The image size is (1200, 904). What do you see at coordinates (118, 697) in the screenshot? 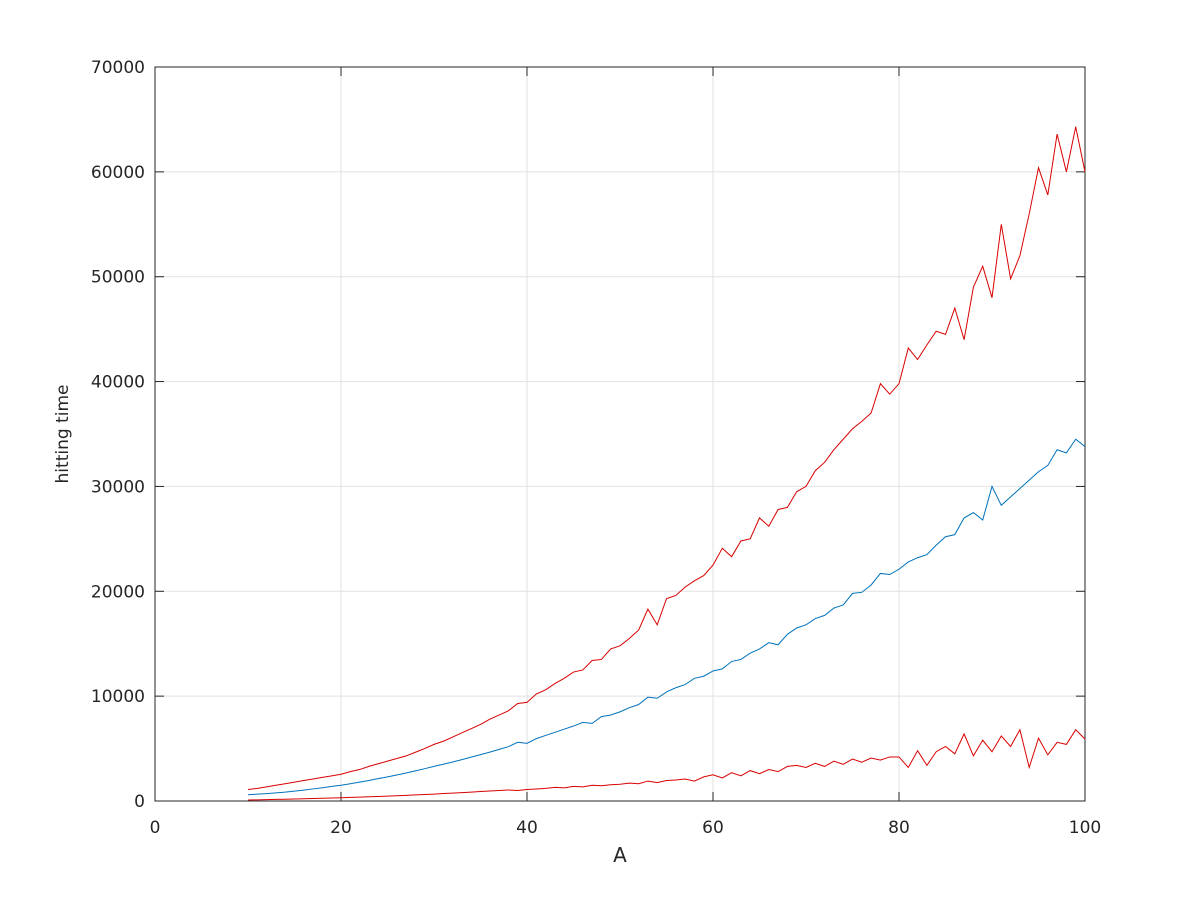
I see `y-tick-label: 10000` at bounding box center [118, 697].